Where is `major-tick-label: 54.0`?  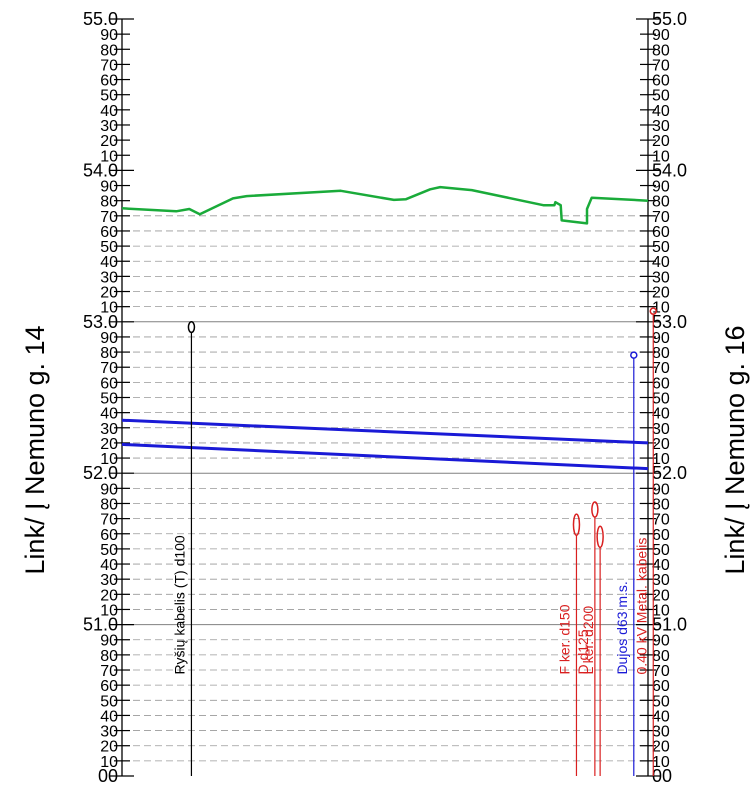 major-tick-label: 54.0 is located at coordinates (100, 170).